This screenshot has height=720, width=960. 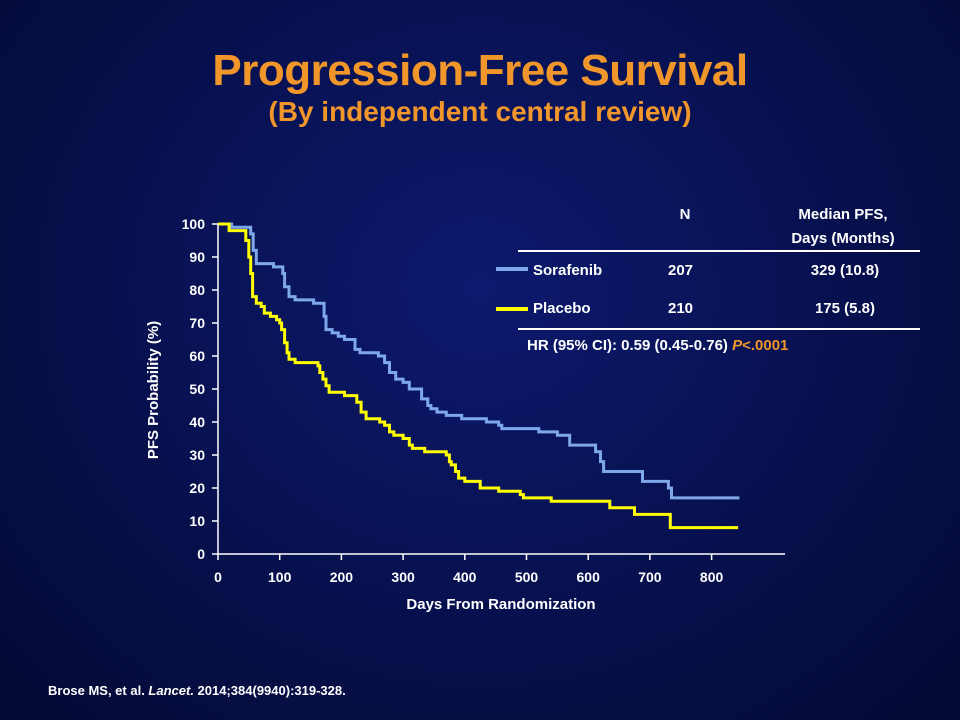 I want to click on x-tick-label: 300, so click(x=403, y=577).